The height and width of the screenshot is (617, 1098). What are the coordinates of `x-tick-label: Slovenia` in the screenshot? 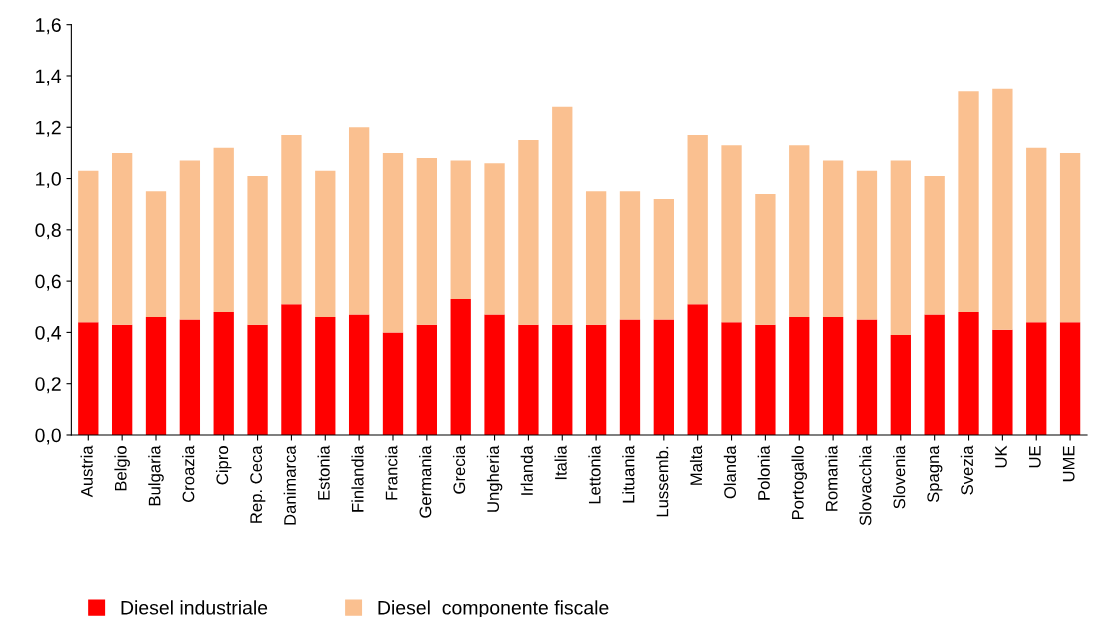 It's located at (899, 477).